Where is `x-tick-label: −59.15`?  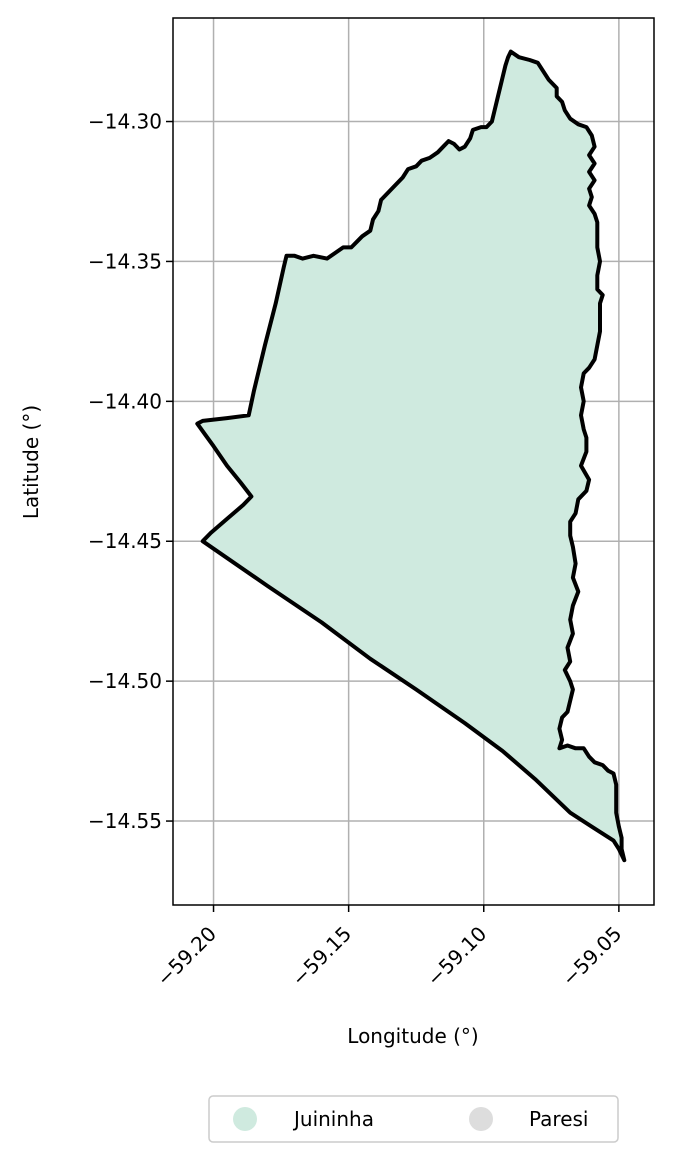
x-tick-label: −59.15 is located at coordinates (321, 956).